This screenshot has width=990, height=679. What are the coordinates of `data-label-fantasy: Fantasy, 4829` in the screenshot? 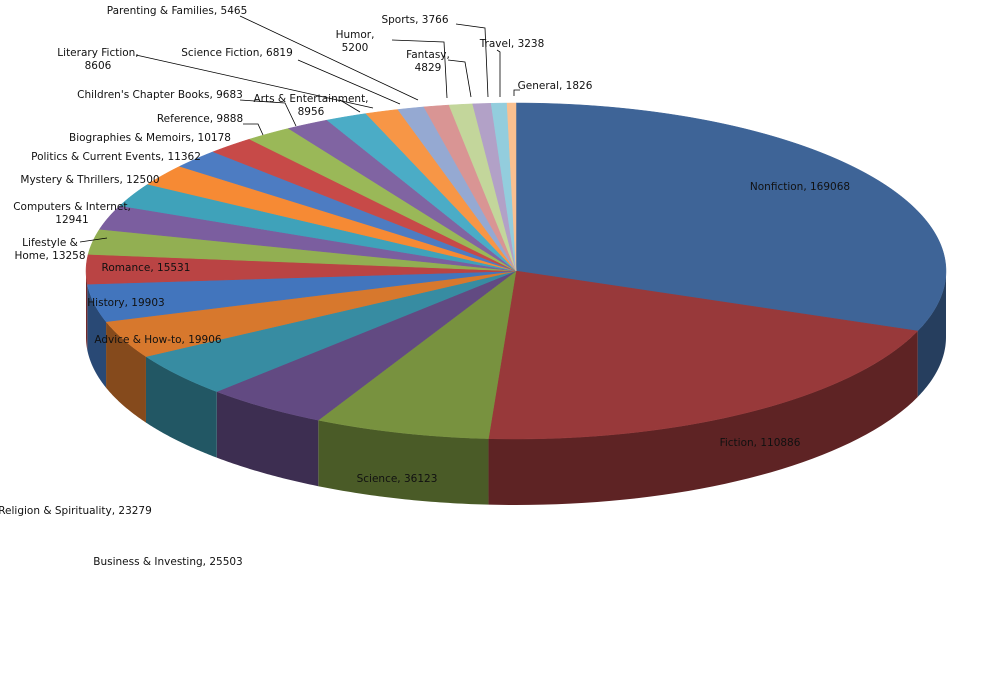 It's located at (428, 61).